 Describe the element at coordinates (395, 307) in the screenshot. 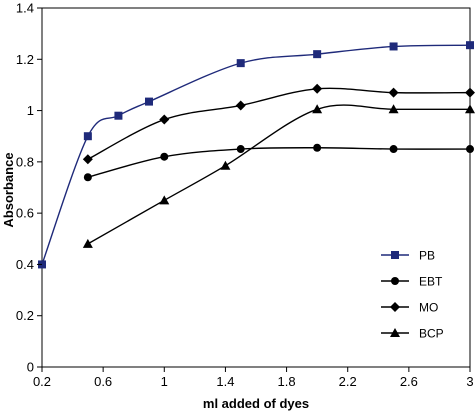

I see `legend-marker-mo` at that location.